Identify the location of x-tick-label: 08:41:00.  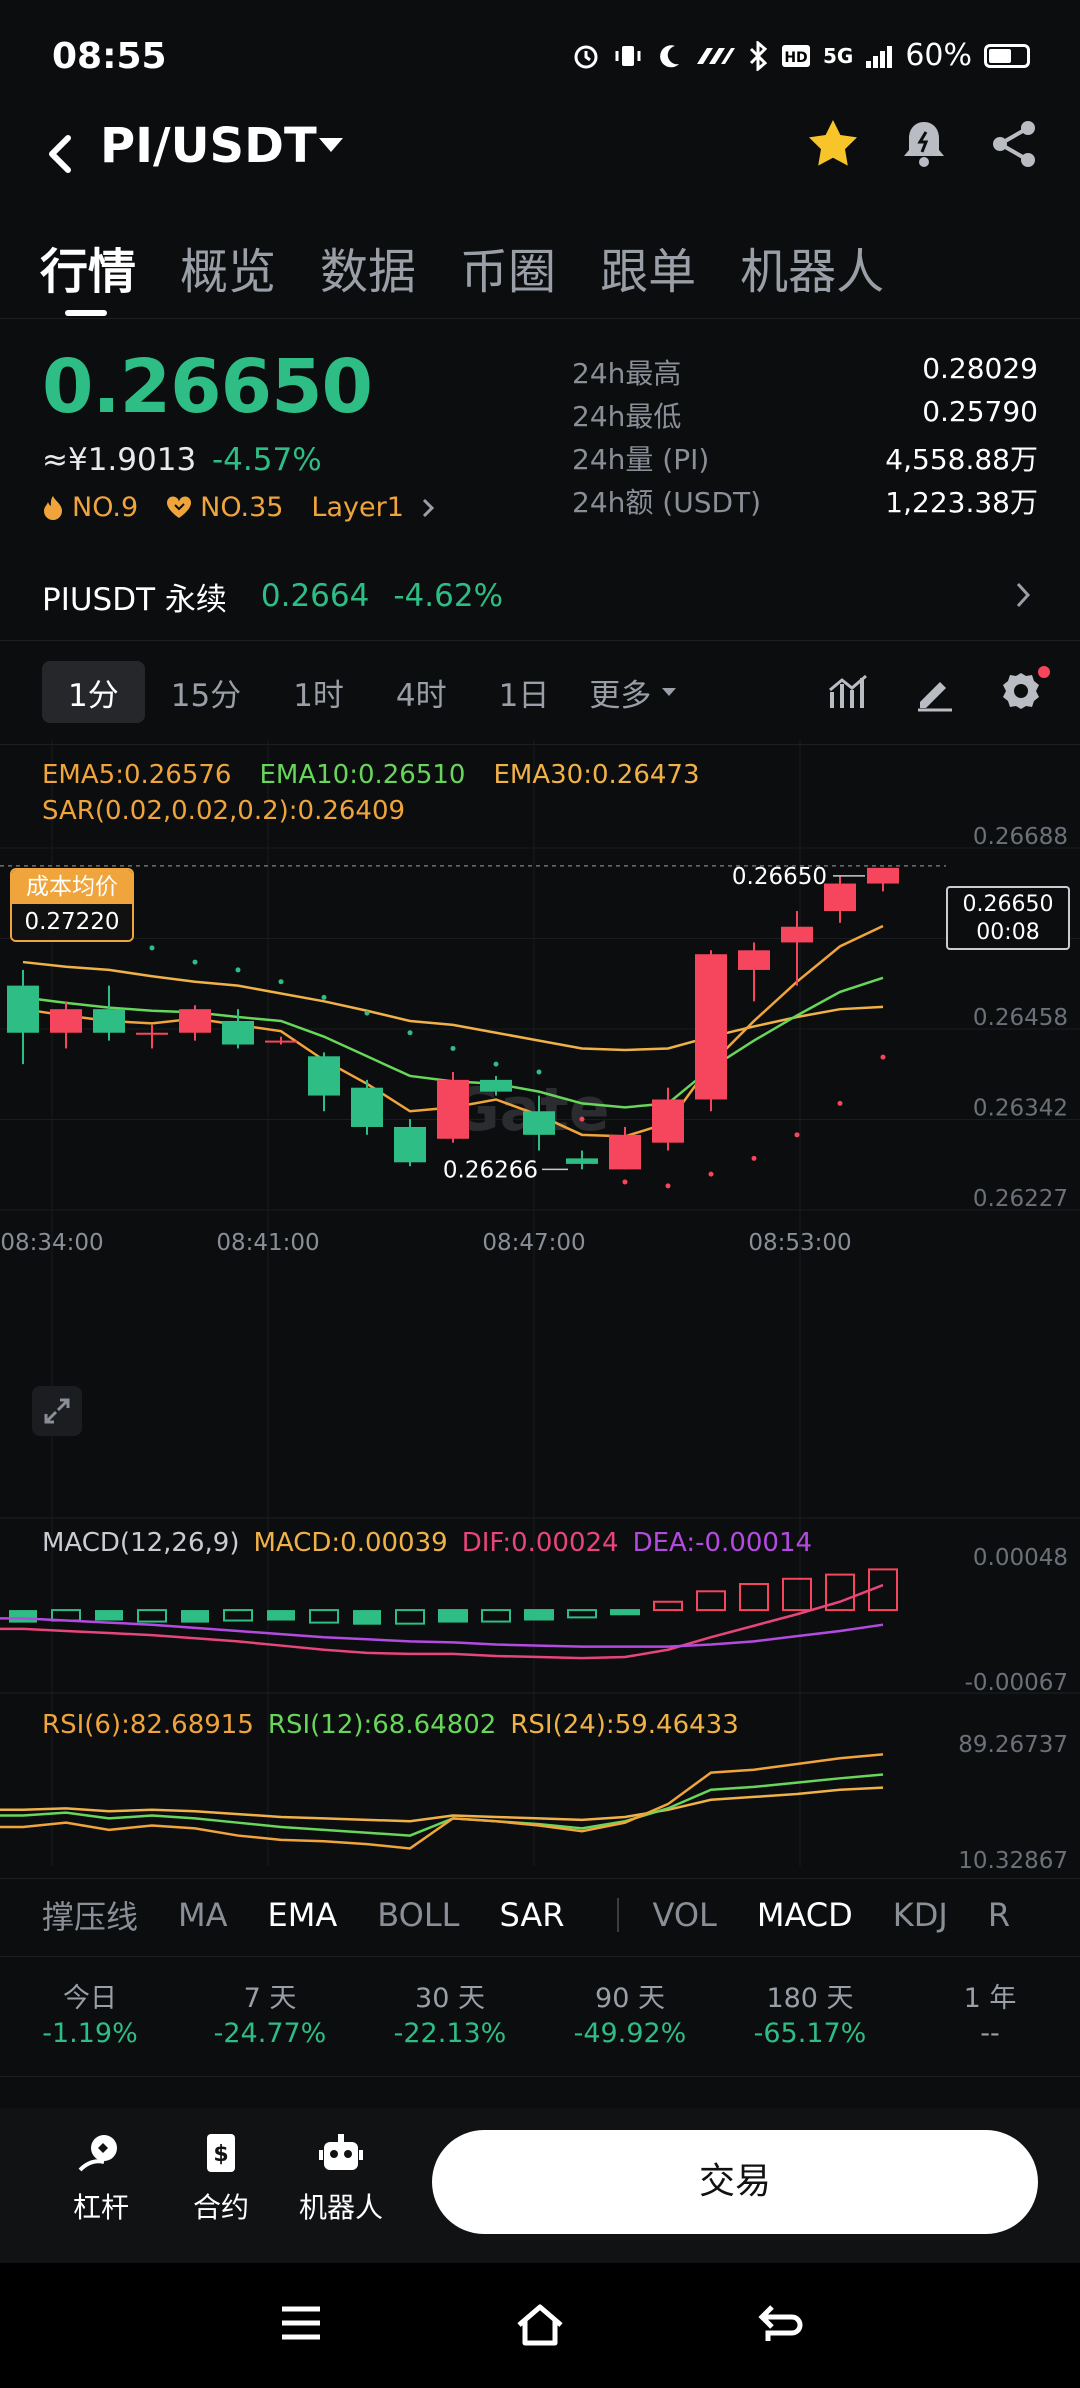
(267, 1243).